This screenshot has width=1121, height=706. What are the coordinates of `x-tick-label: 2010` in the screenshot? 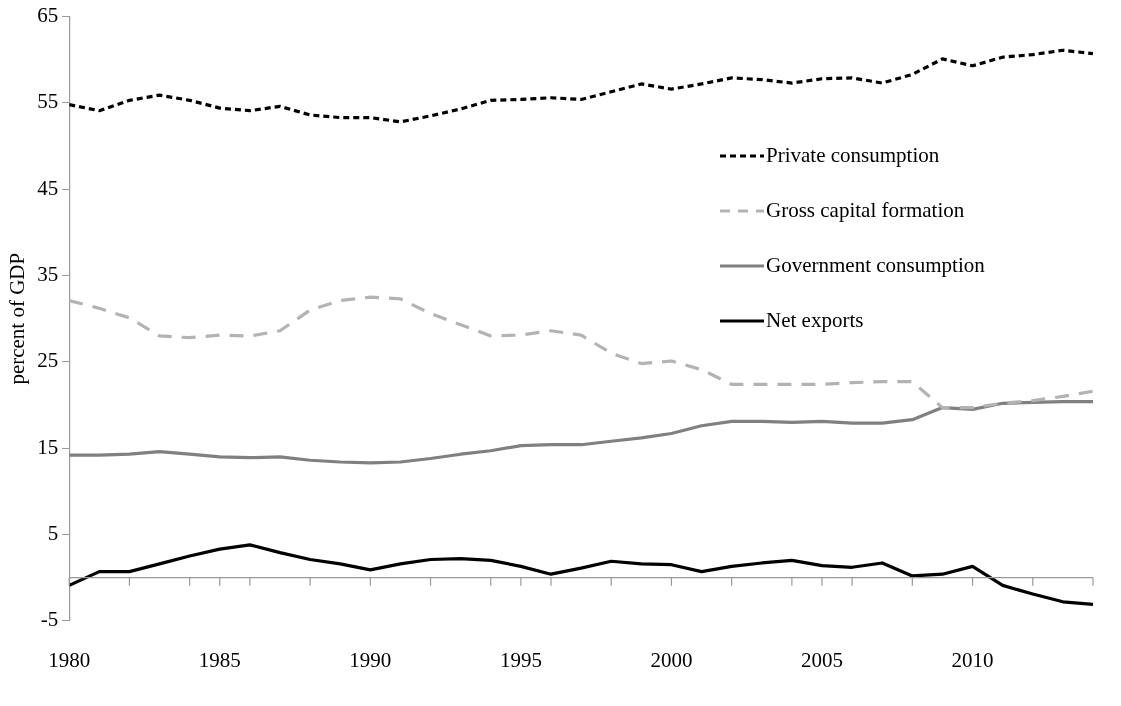 It's located at (972, 659).